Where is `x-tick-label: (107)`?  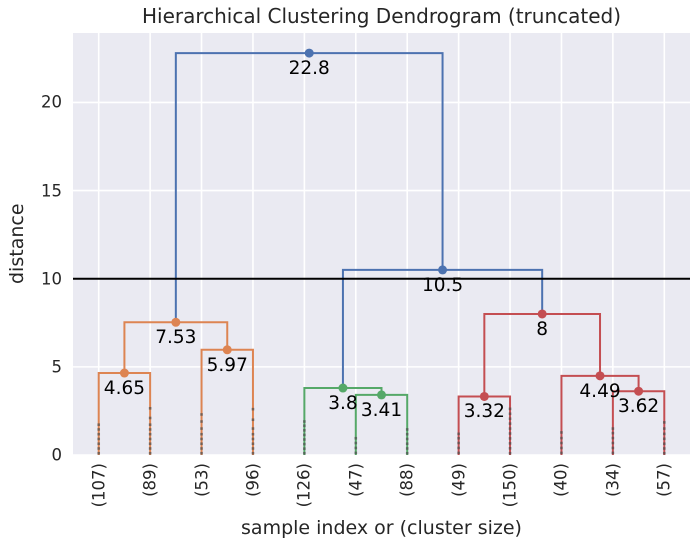 x-tick-label: (107) is located at coordinates (99, 485).